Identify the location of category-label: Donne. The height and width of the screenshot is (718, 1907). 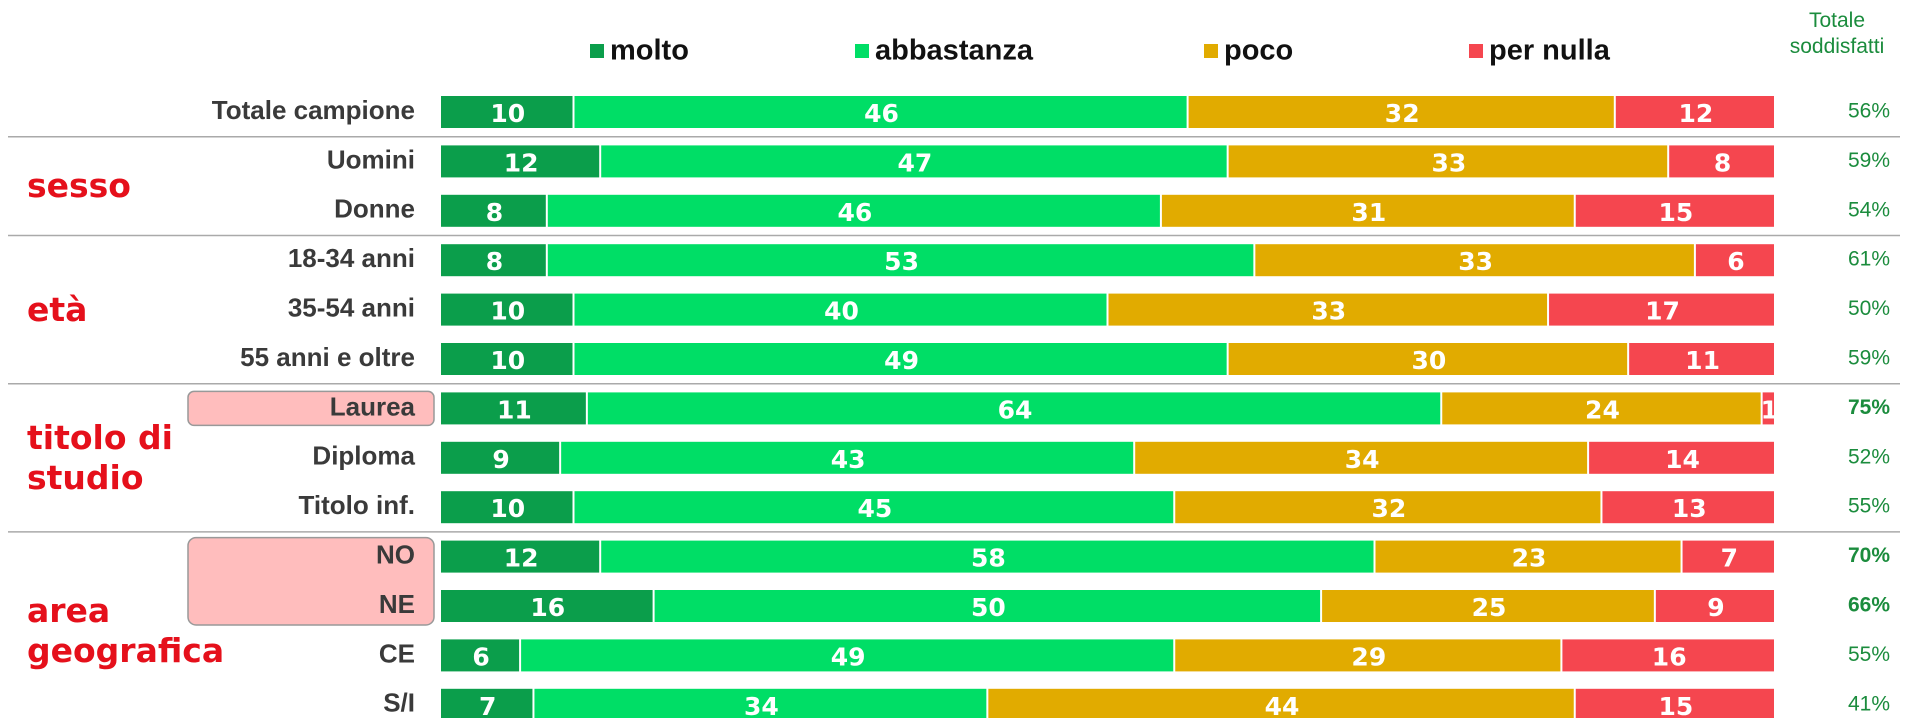
(374, 209).